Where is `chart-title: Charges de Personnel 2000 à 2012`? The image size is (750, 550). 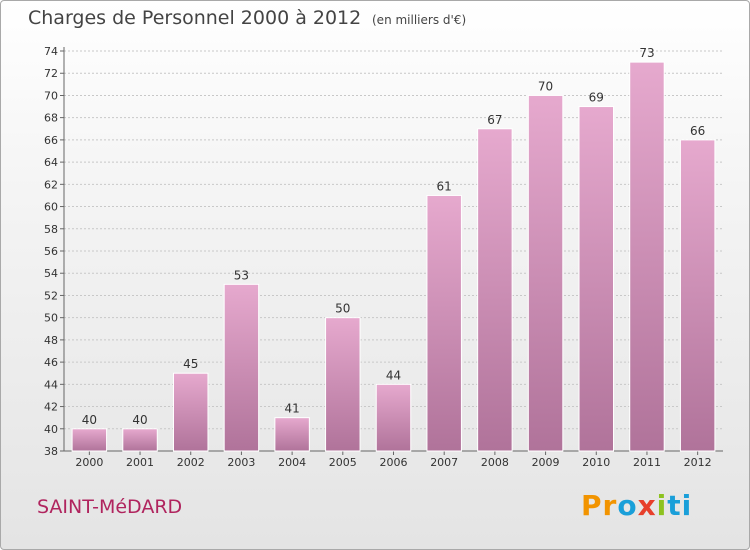
chart-title: Charges de Personnel 2000 à 2012 is located at coordinates (195, 18).